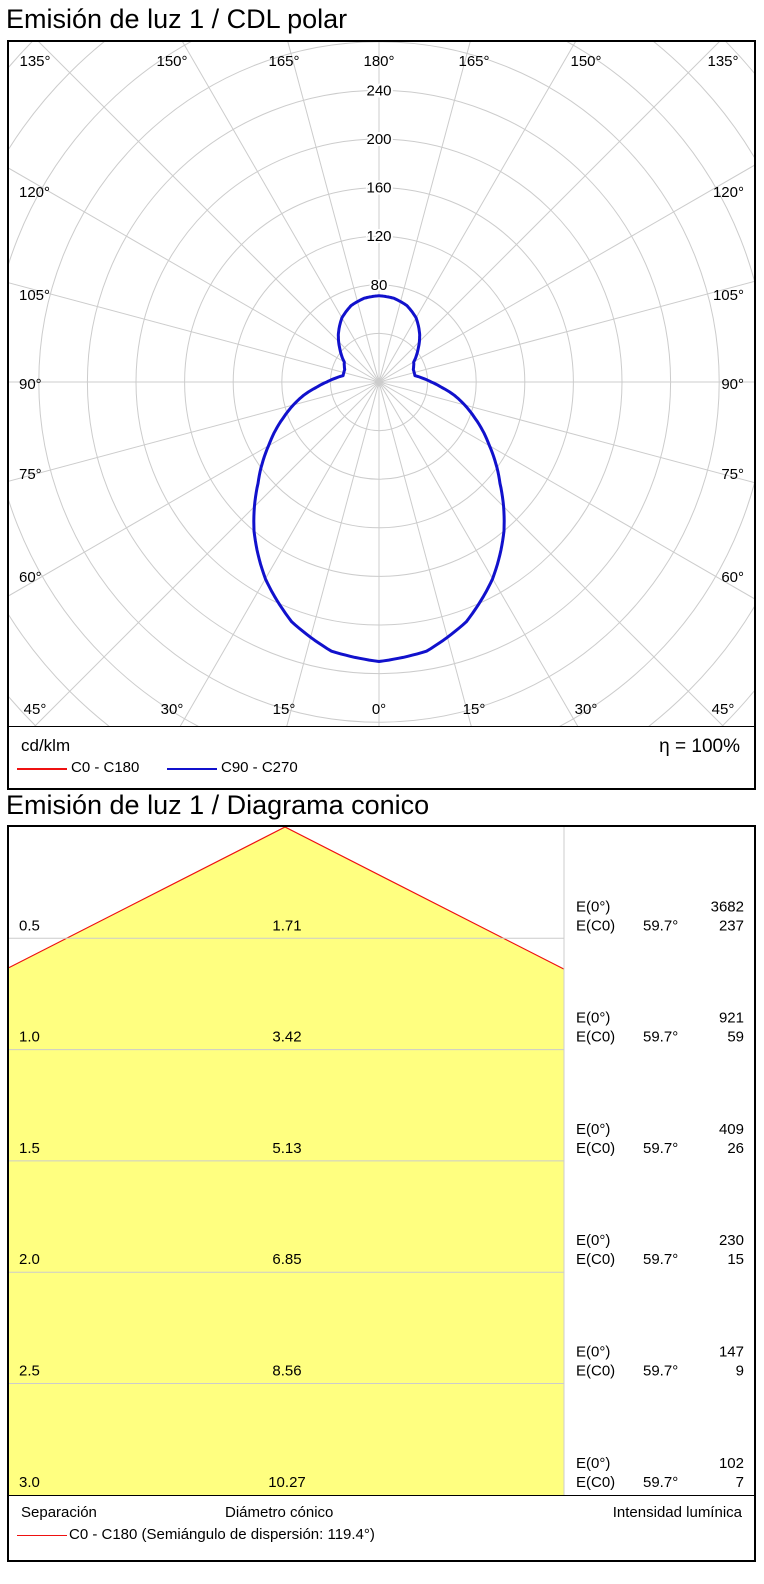 This screenshot has height=1584, width=764. What do you see at coordinates (279, 1512) in the screenshot?
I see `footer-cone-diameter: Diámetro cónico` at bounding box center [279, 1512].